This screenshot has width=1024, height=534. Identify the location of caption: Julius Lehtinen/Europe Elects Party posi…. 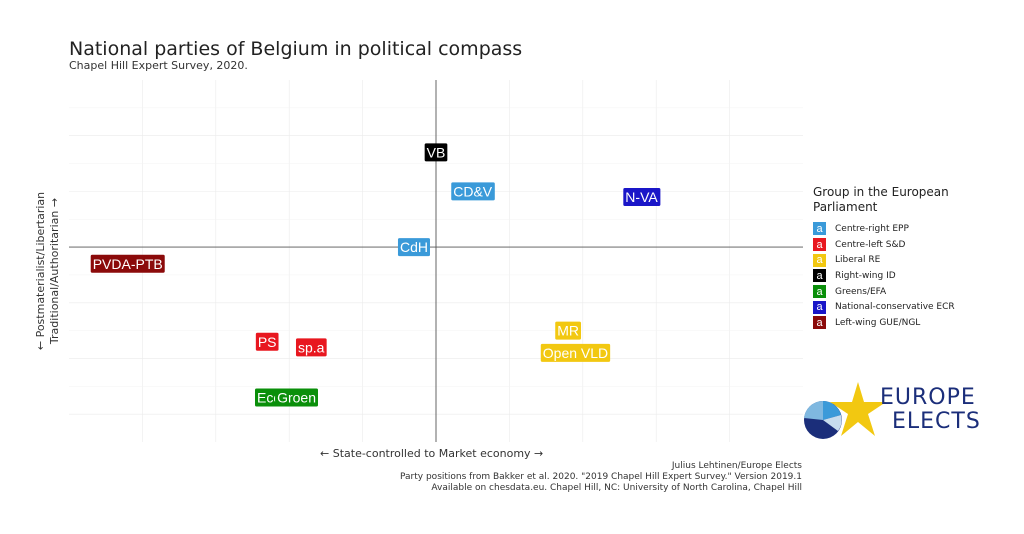
(601, 477).